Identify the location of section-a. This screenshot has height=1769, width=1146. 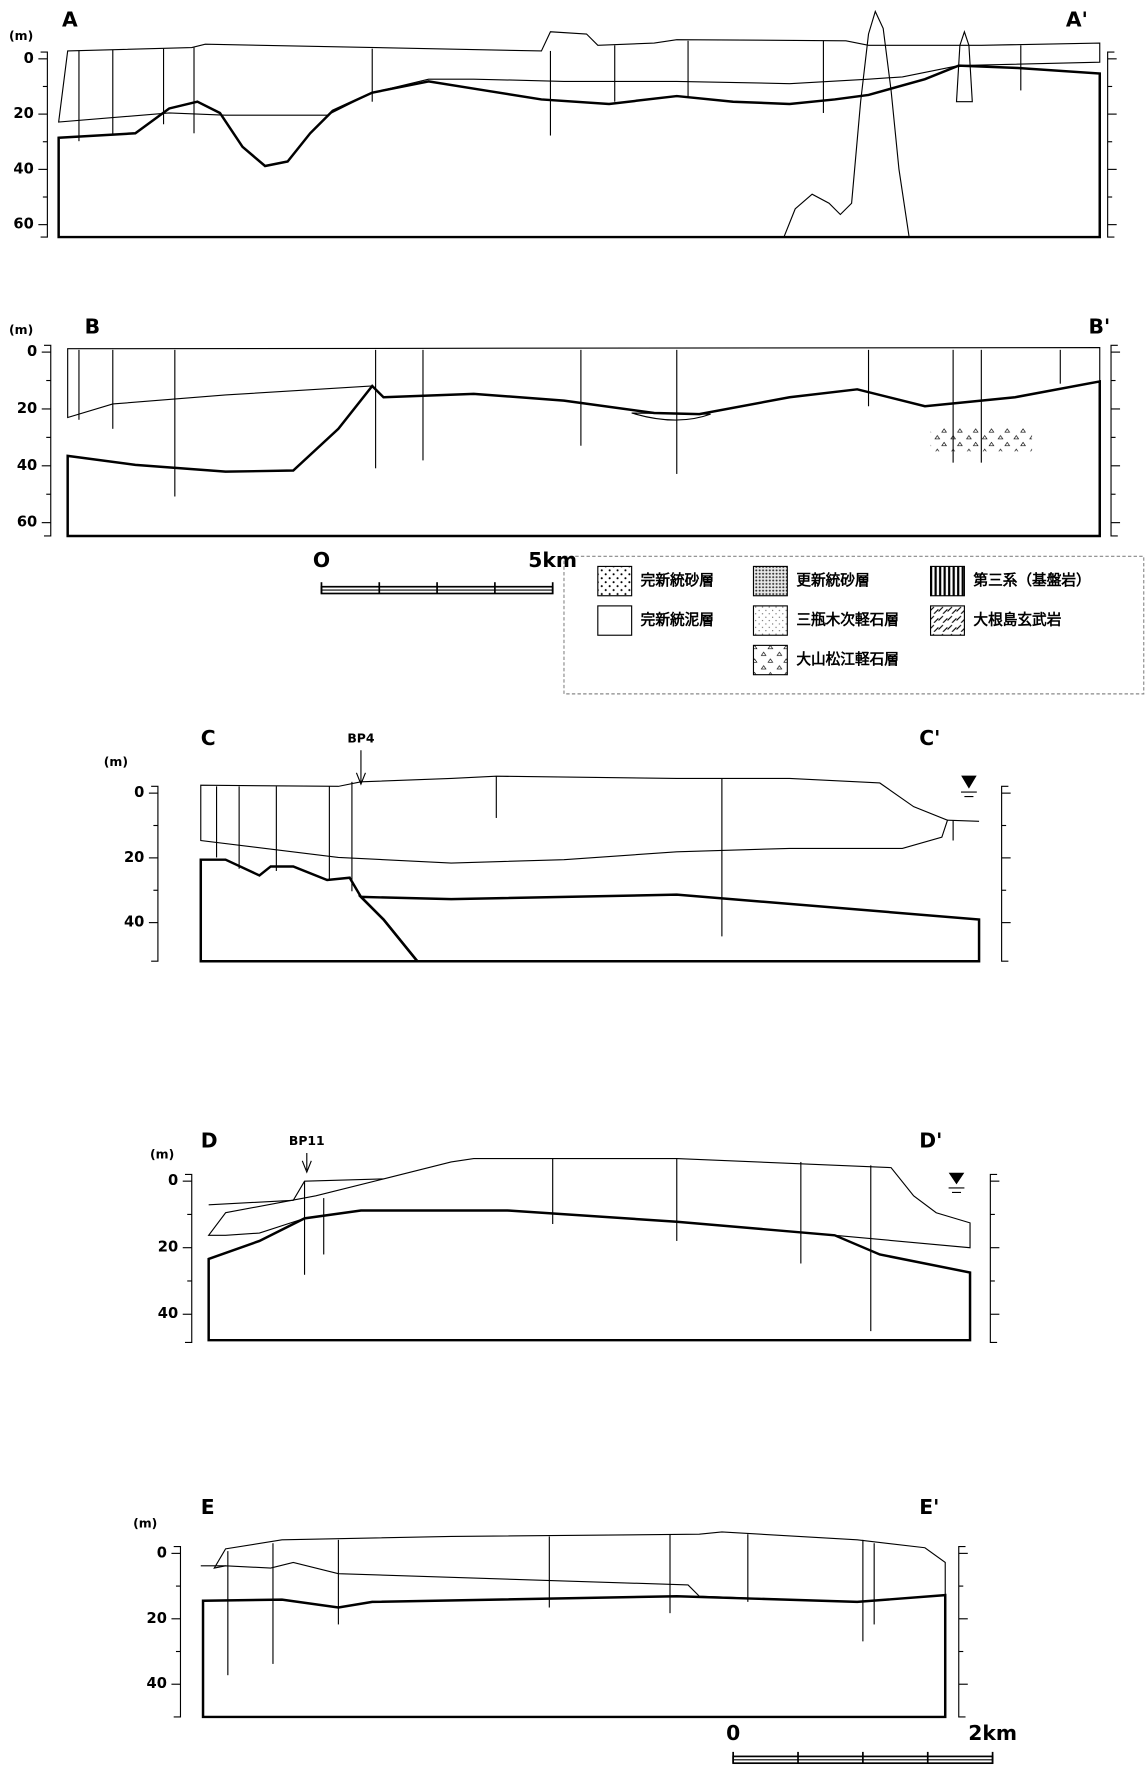
(579, 124).